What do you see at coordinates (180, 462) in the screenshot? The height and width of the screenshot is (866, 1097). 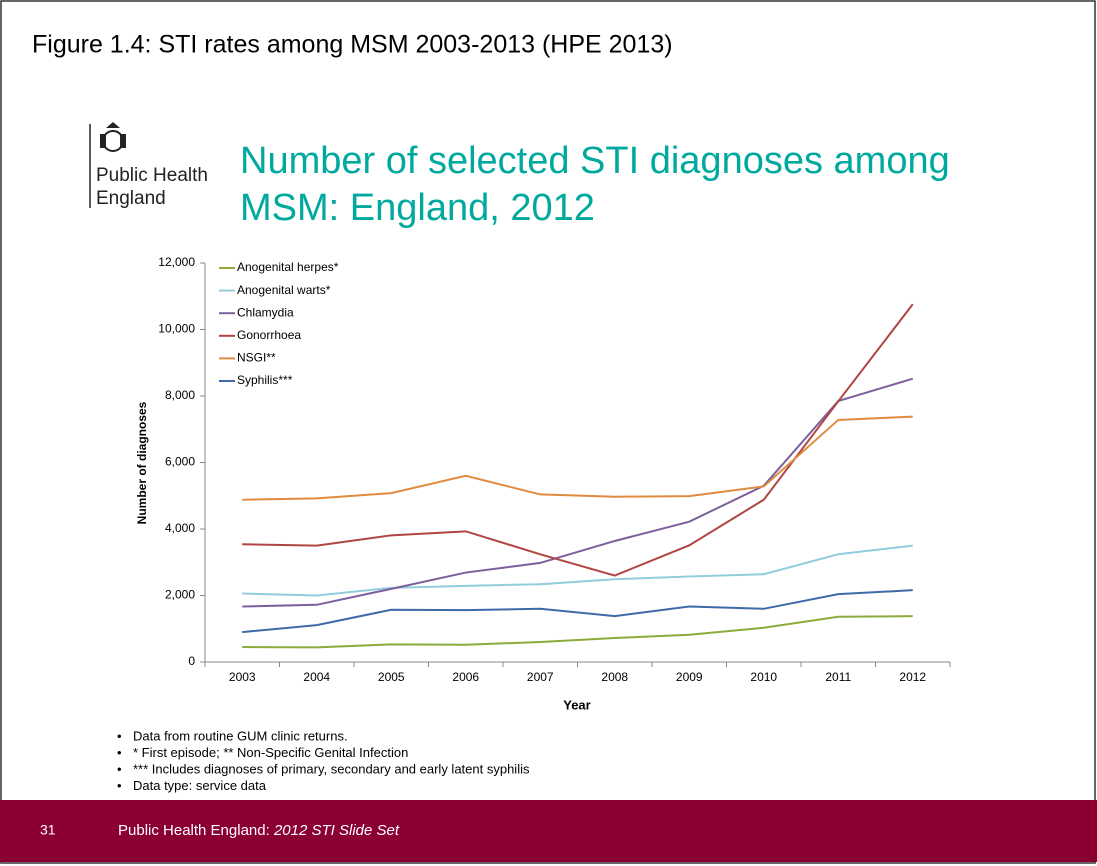 I see `y-tick-label: 6,000` at bounding box center [180, 462].